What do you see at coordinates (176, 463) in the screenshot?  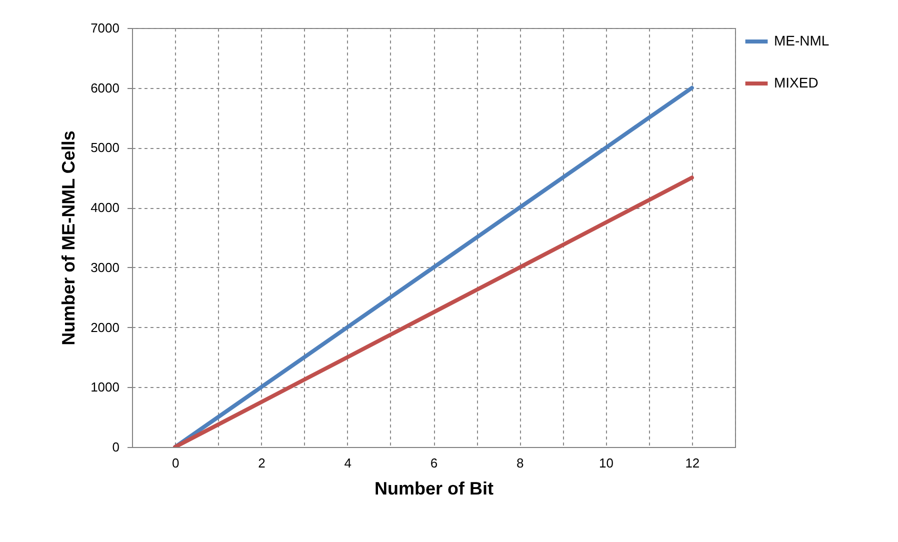 I see `x-tick-label: 0` at bounding box center [176, 463].